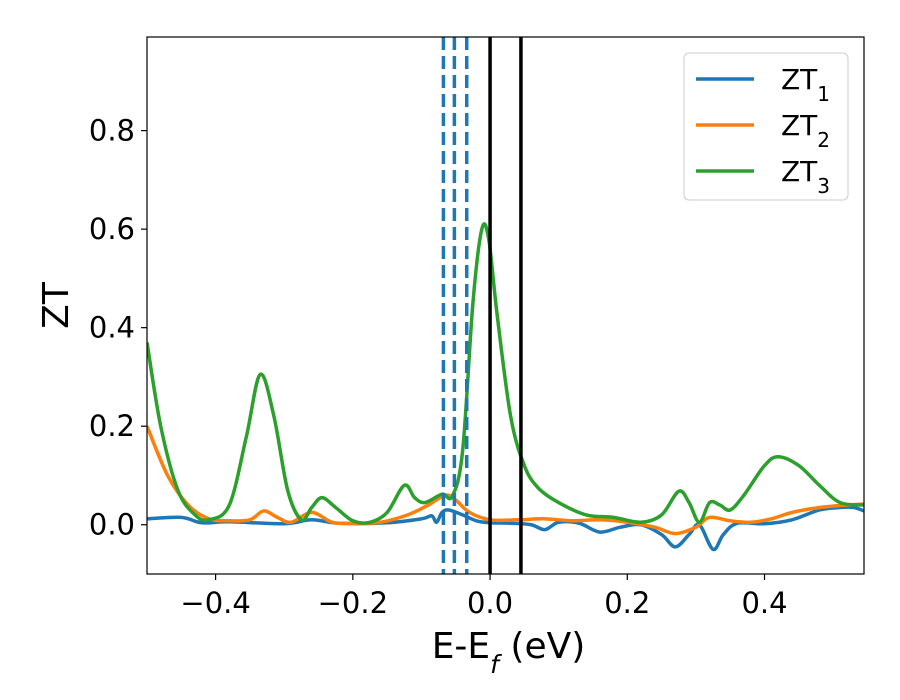 This screenshot has height=700, width=900. What do you see at coordinates (505, 528) in the screenshot?
I see `series-line-zt1` at bounding box center [505, 528].